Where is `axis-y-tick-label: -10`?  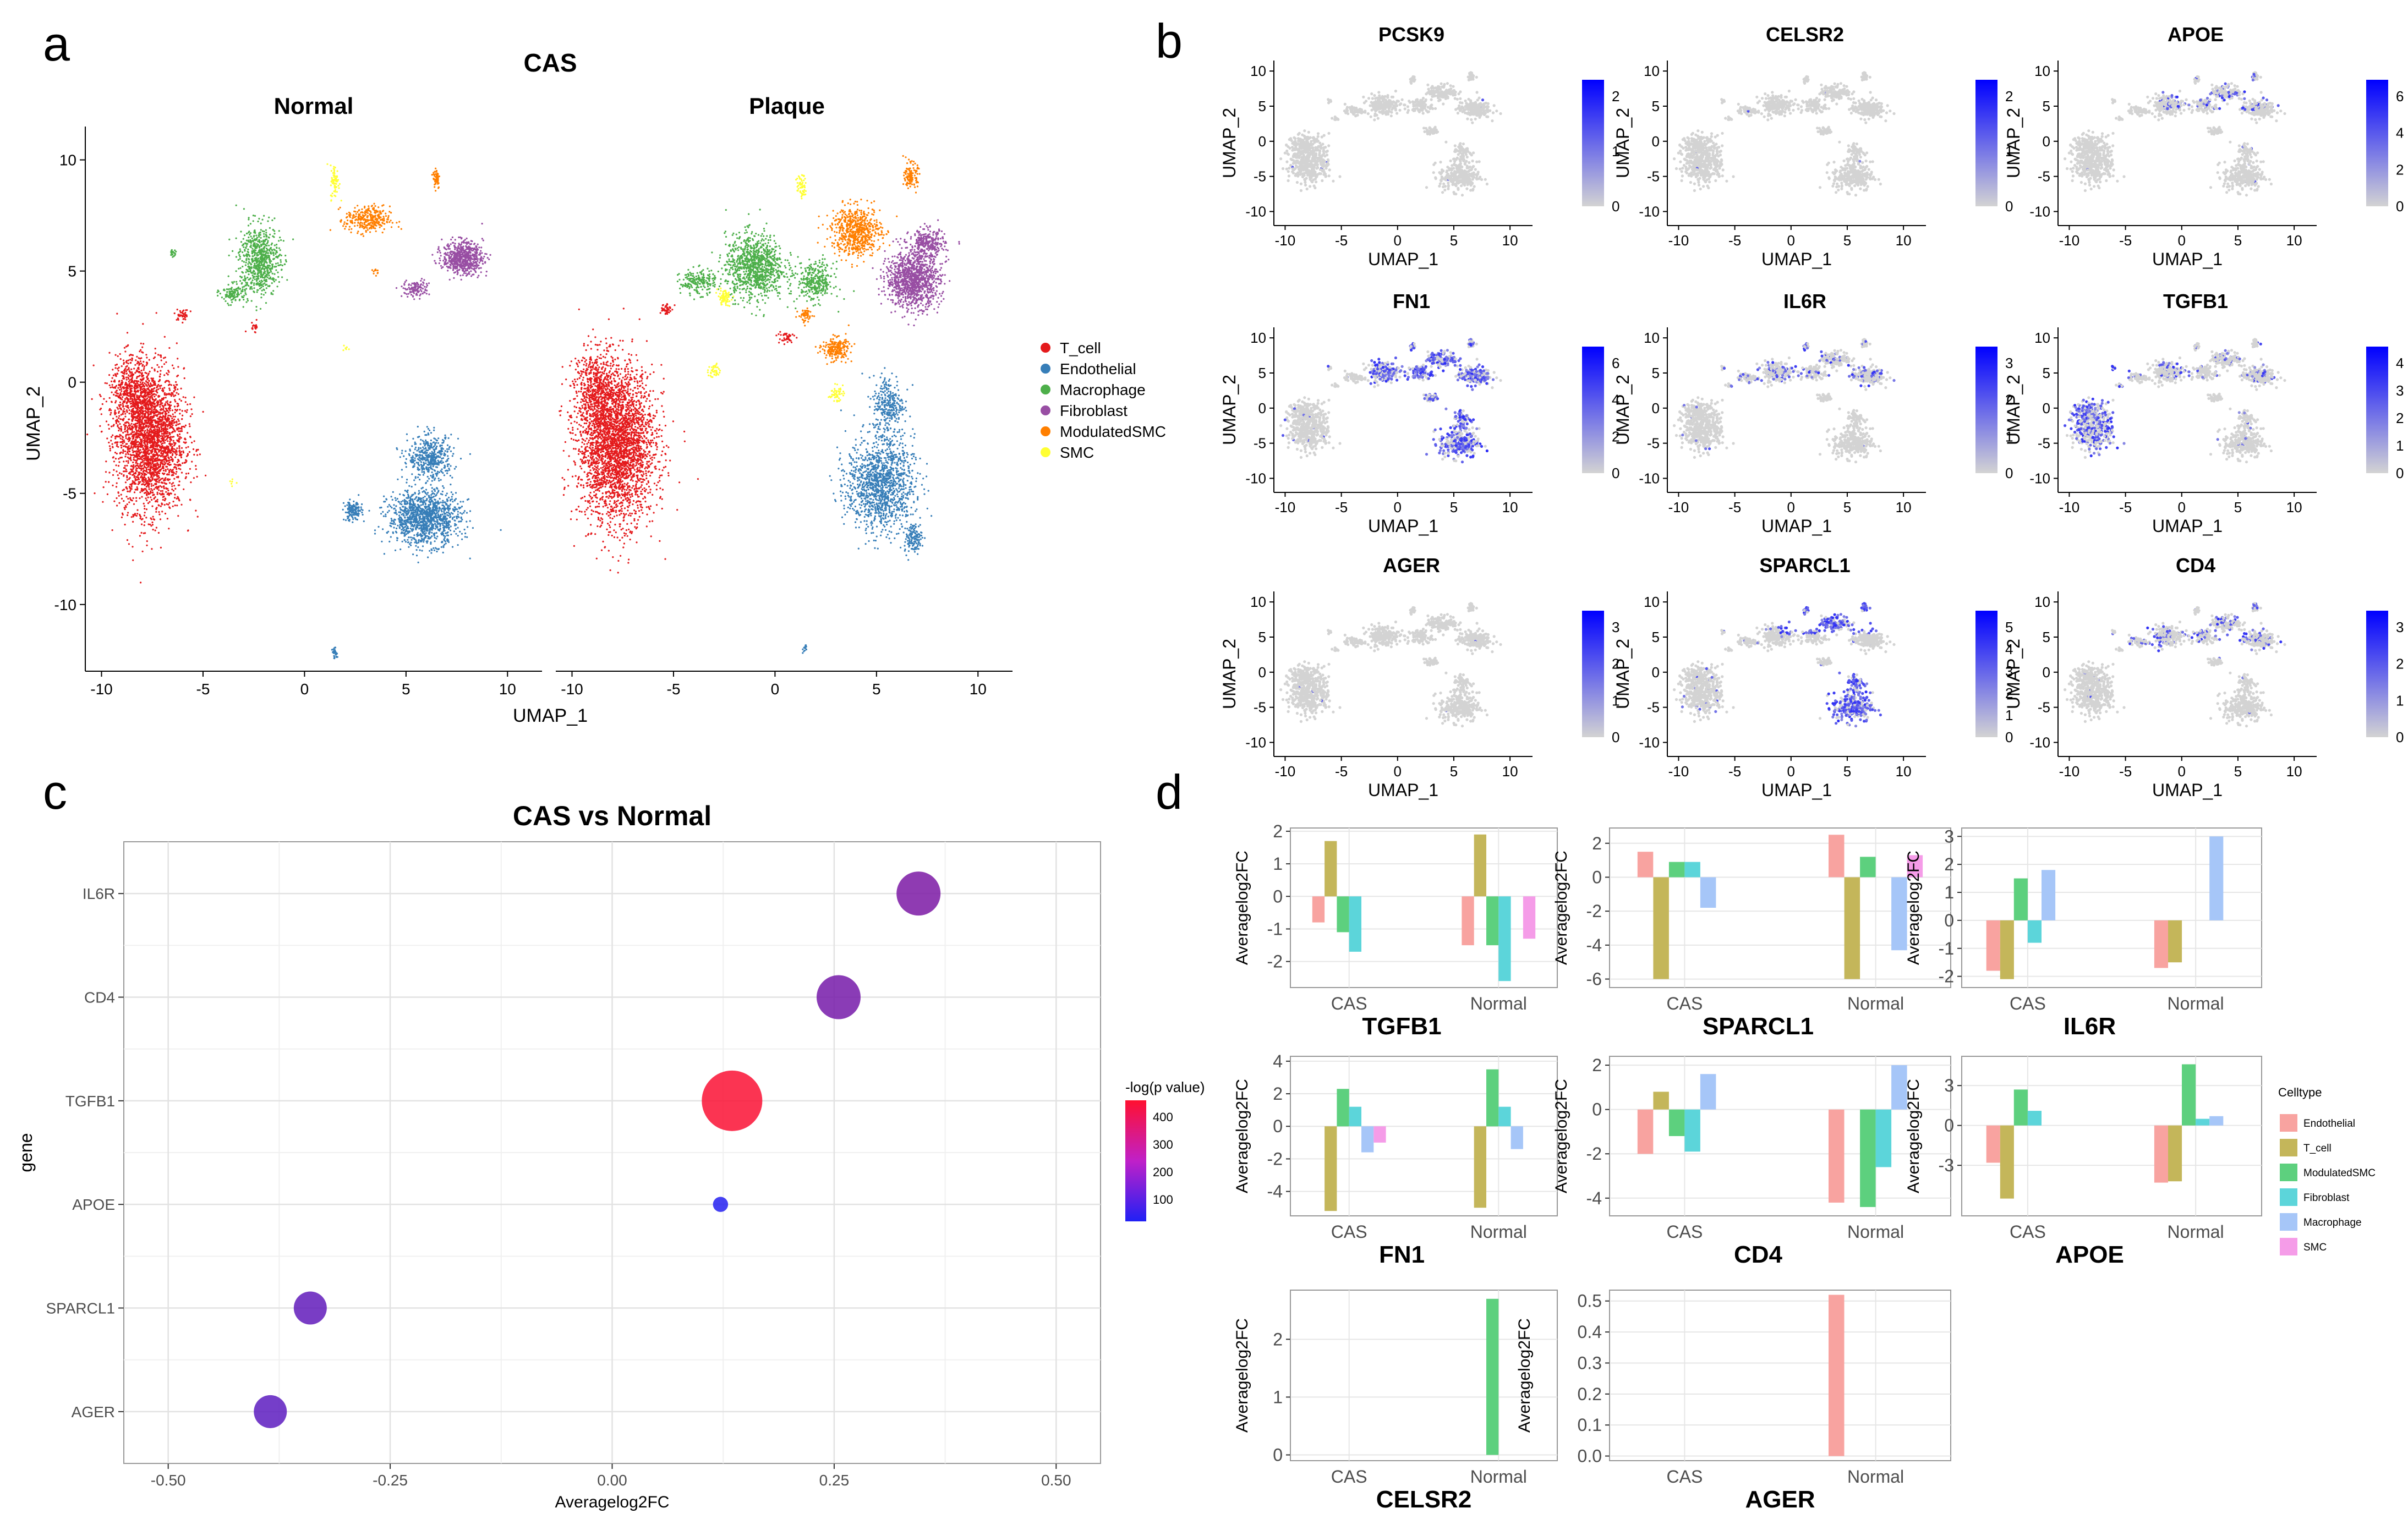
axis-y-tick-label: -10 is located at coordinates (2040, 742).